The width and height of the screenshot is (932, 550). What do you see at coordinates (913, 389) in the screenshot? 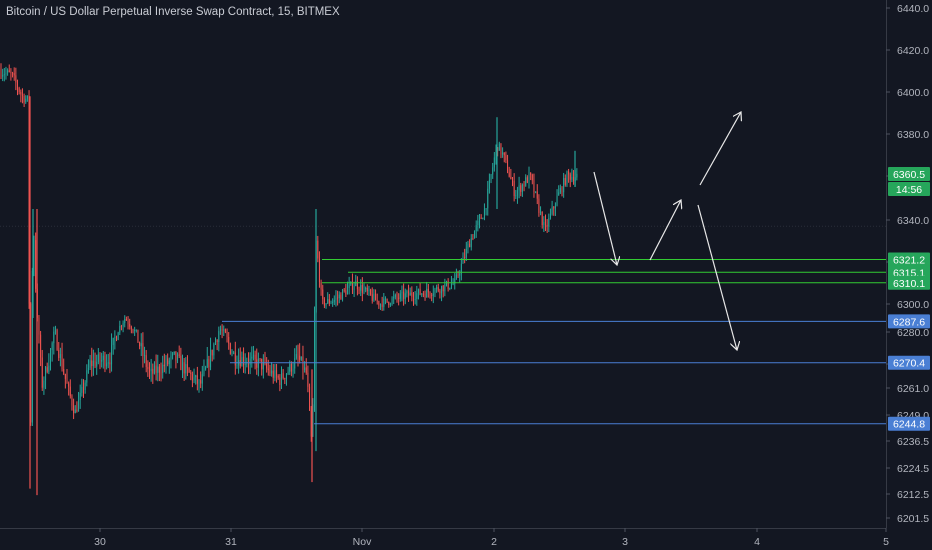
I see `y-tick-label: 6261.0` at bounding box center [913, 389].